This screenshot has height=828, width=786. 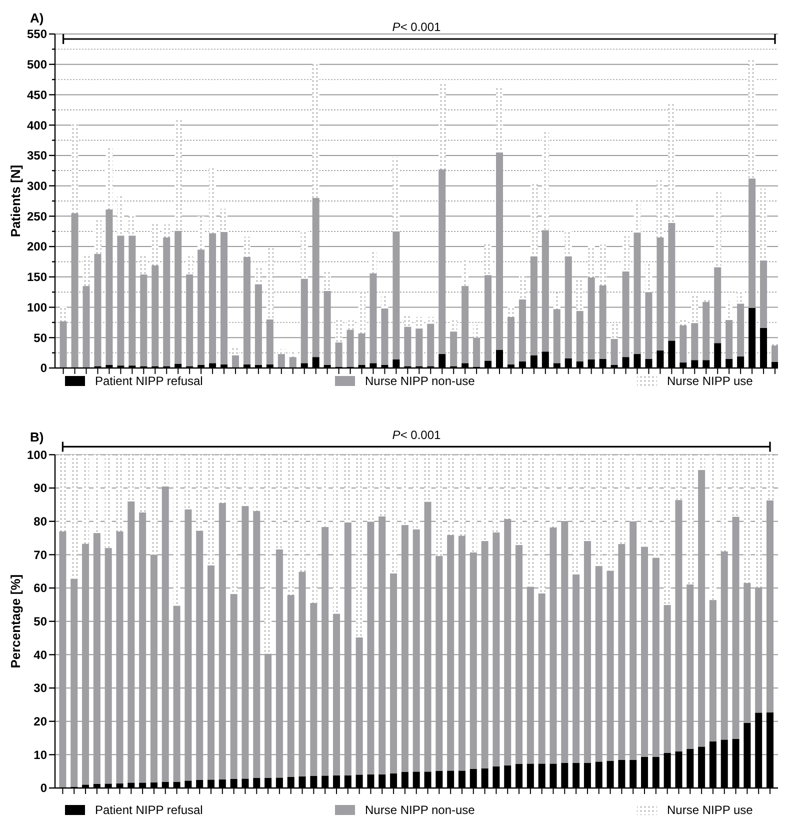 I want to click on y-tick-label: 20, so click(x=41, y=721).